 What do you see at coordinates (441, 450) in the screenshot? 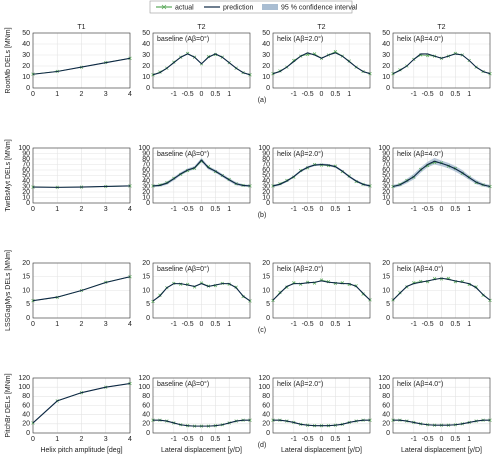
I see `x-axis-label: Lateral displacement [y/D]` at bounding box center [441, 450].